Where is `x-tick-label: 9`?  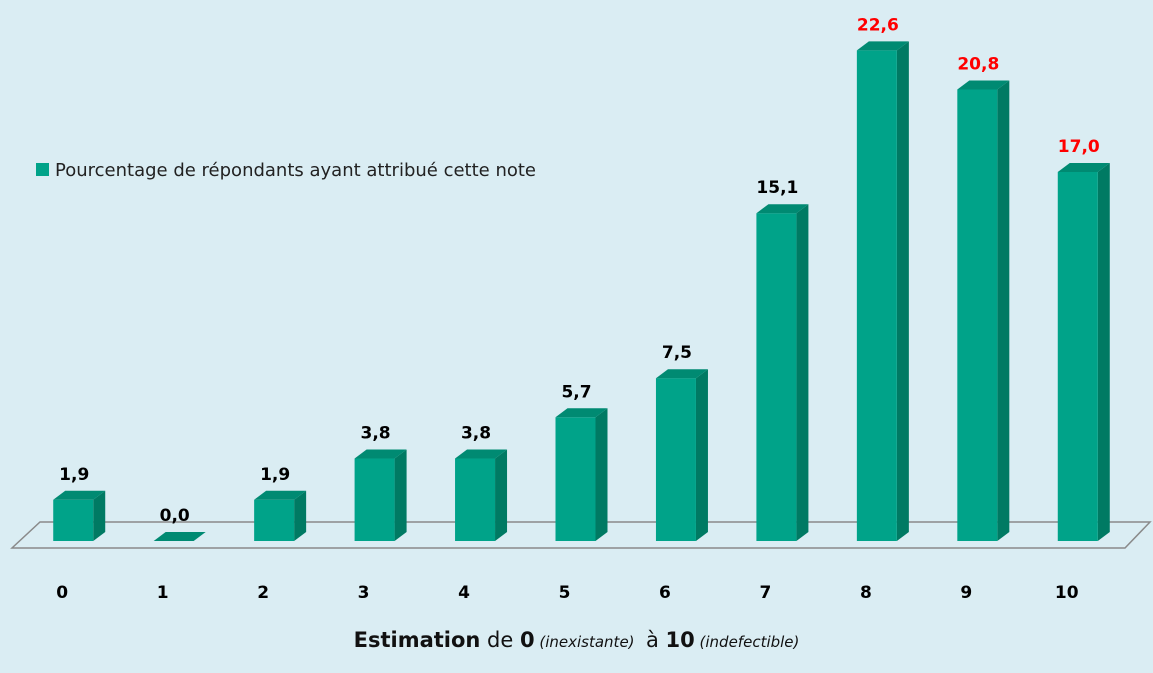 x-tick-label: 9 is located at coordinates (966, 593).